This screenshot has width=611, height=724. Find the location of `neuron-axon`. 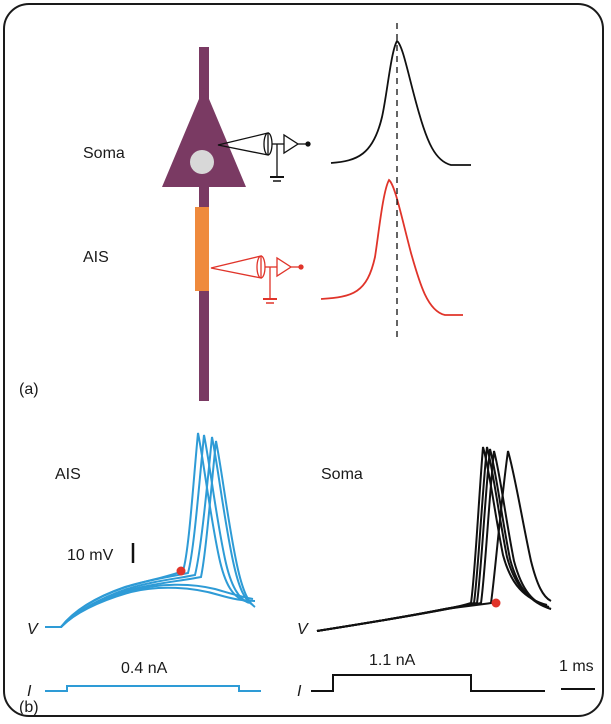

neuron-axon is located at coordinates (204, 298).